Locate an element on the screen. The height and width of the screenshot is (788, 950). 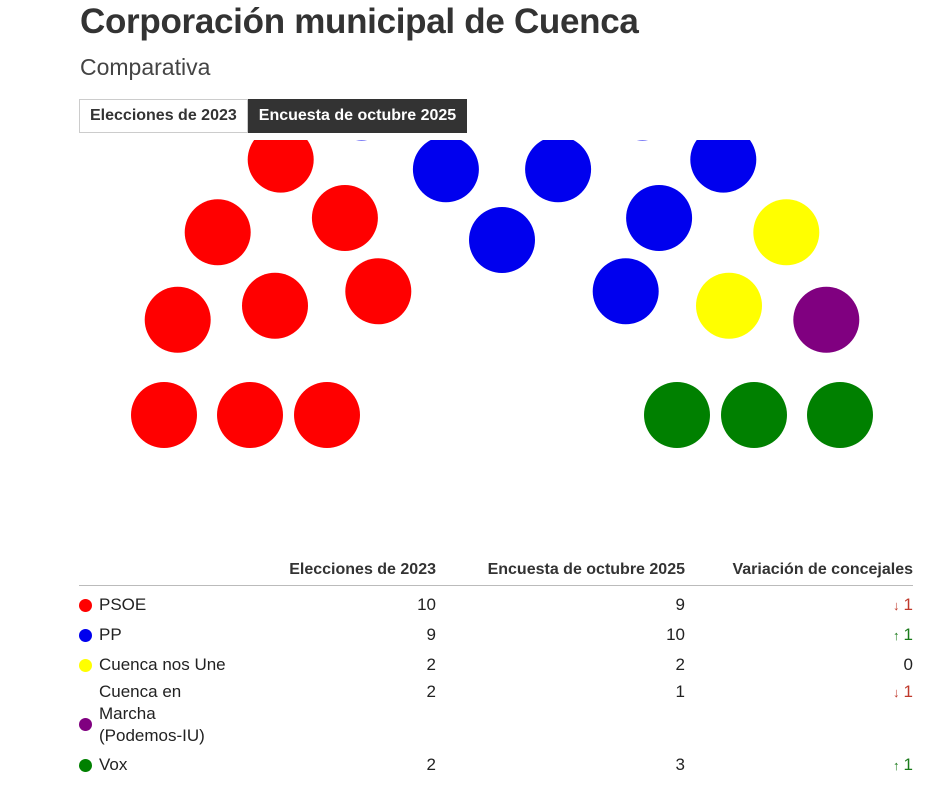
page-title: Corporación municipal de Cuenca is located at coordinates (359, 21).